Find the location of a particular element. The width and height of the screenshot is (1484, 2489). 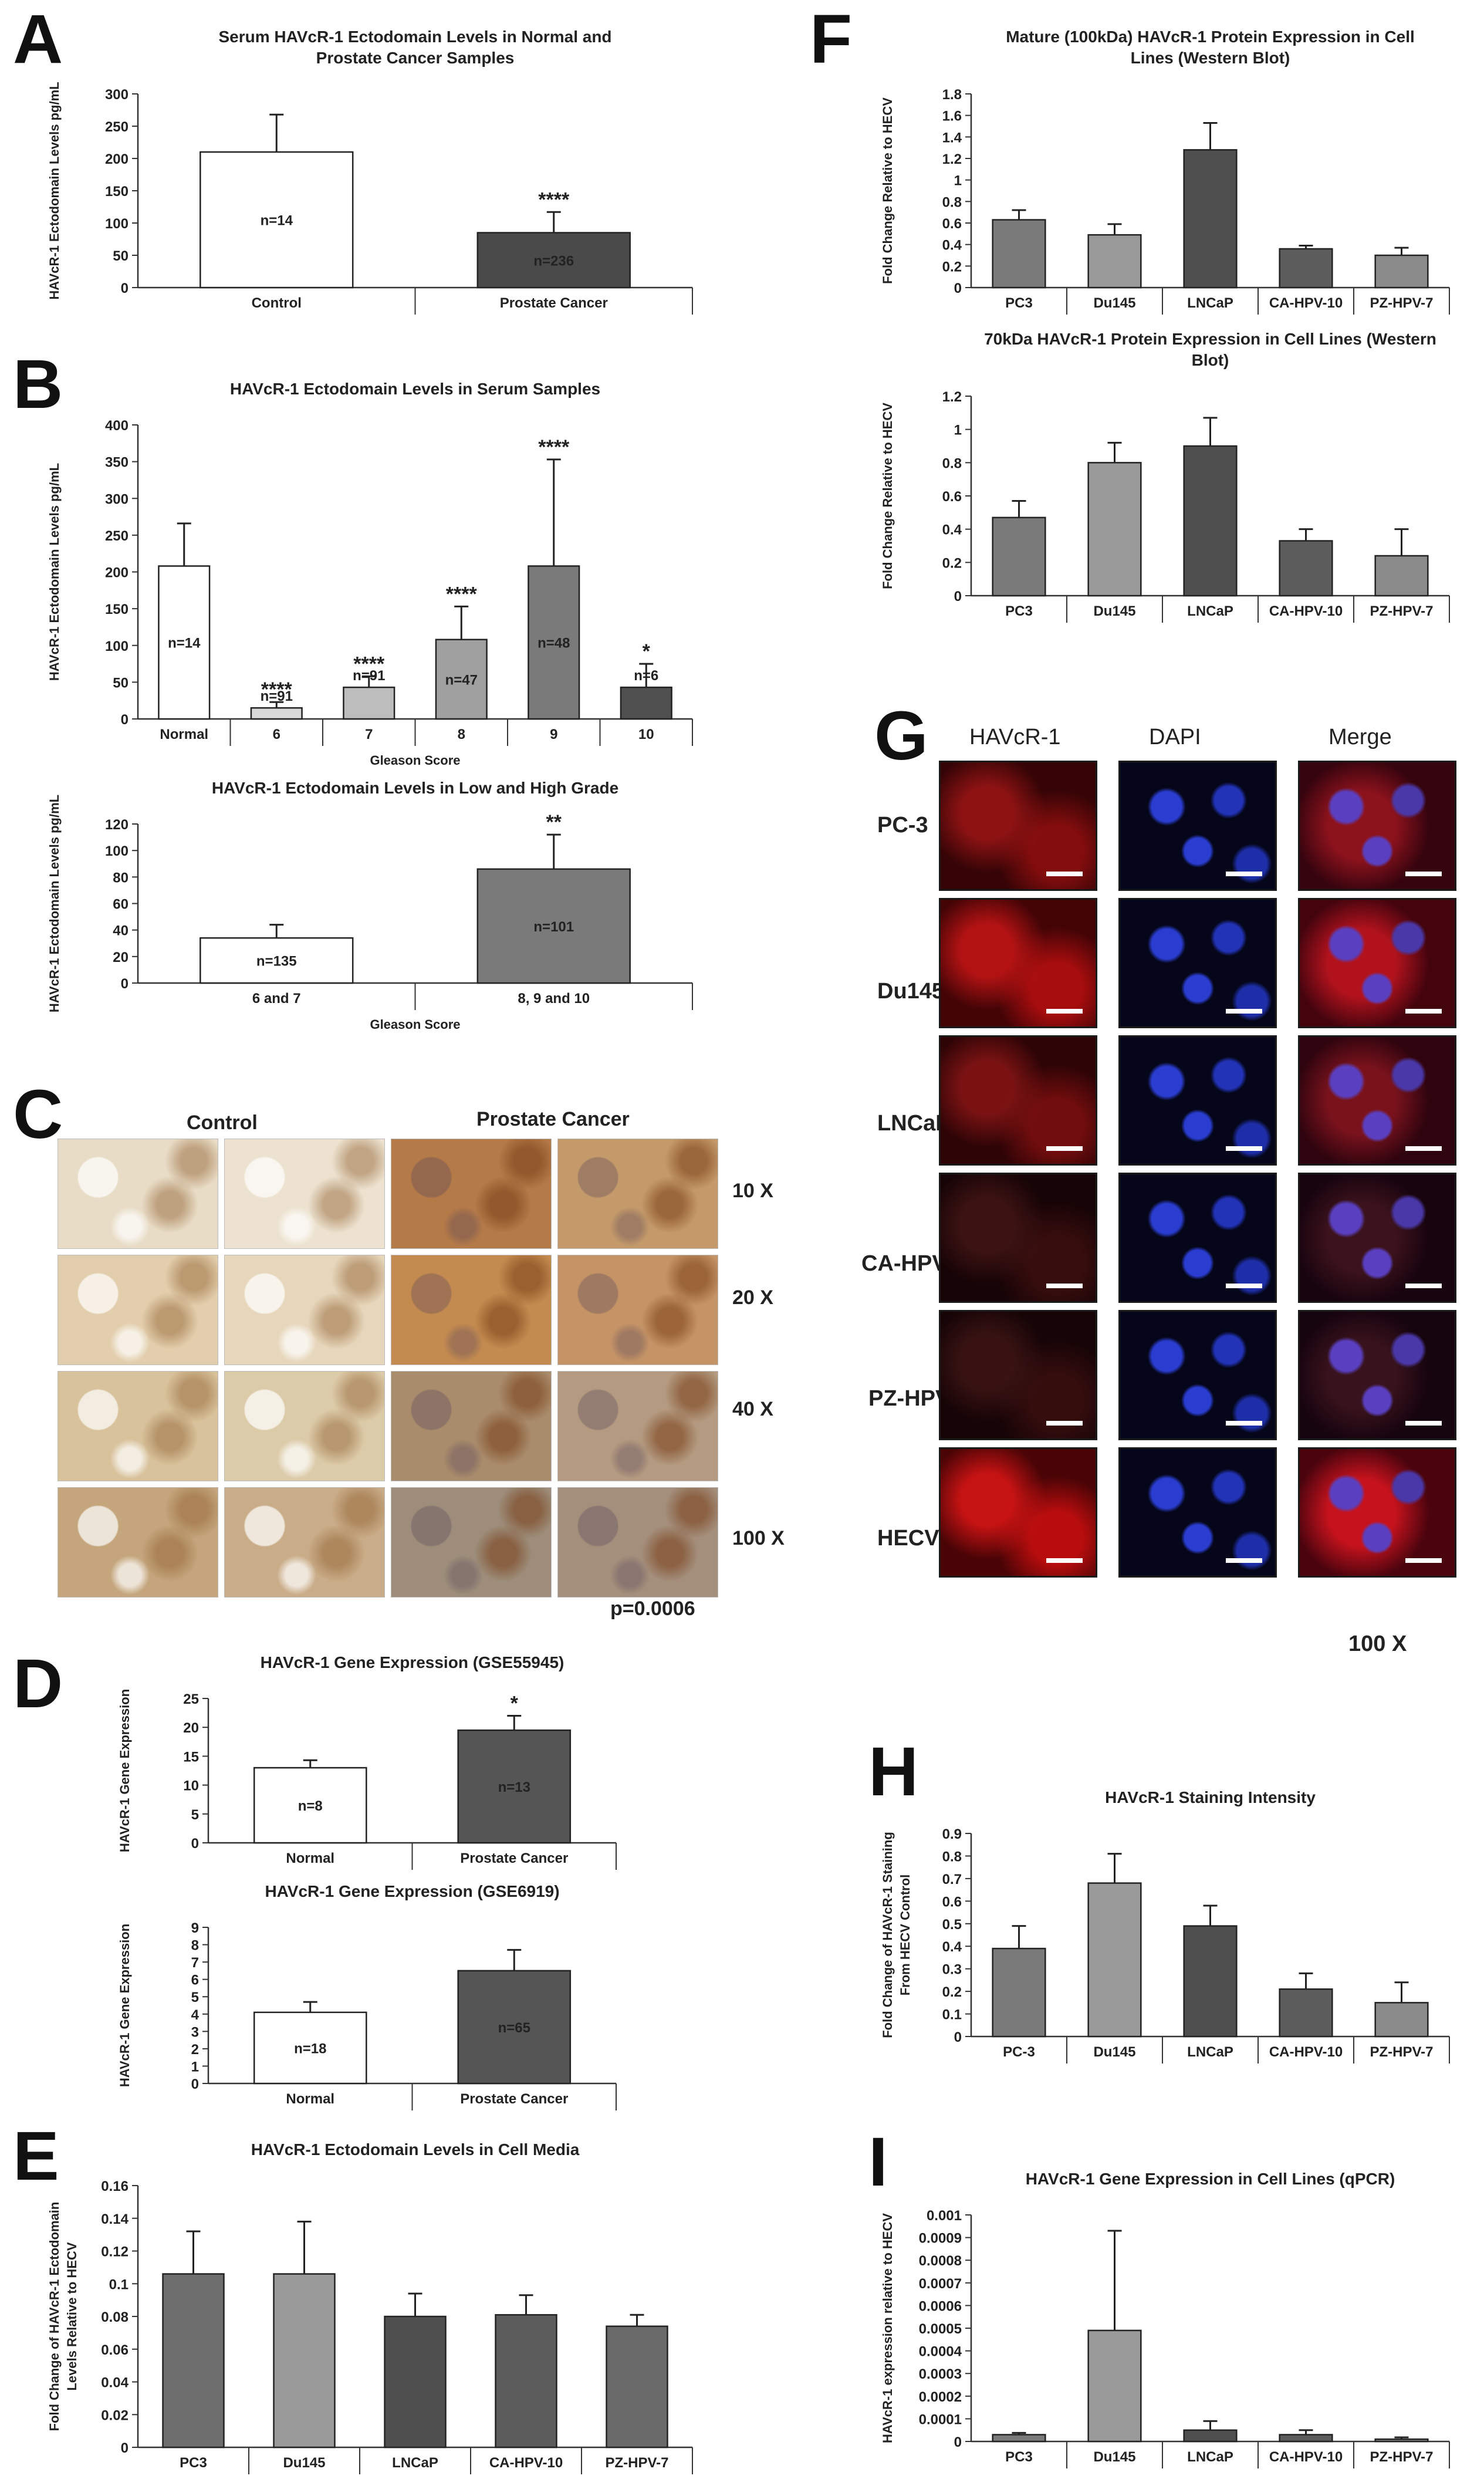

x-tick-label: 6 and 7 is located at coordinates (276, 999).